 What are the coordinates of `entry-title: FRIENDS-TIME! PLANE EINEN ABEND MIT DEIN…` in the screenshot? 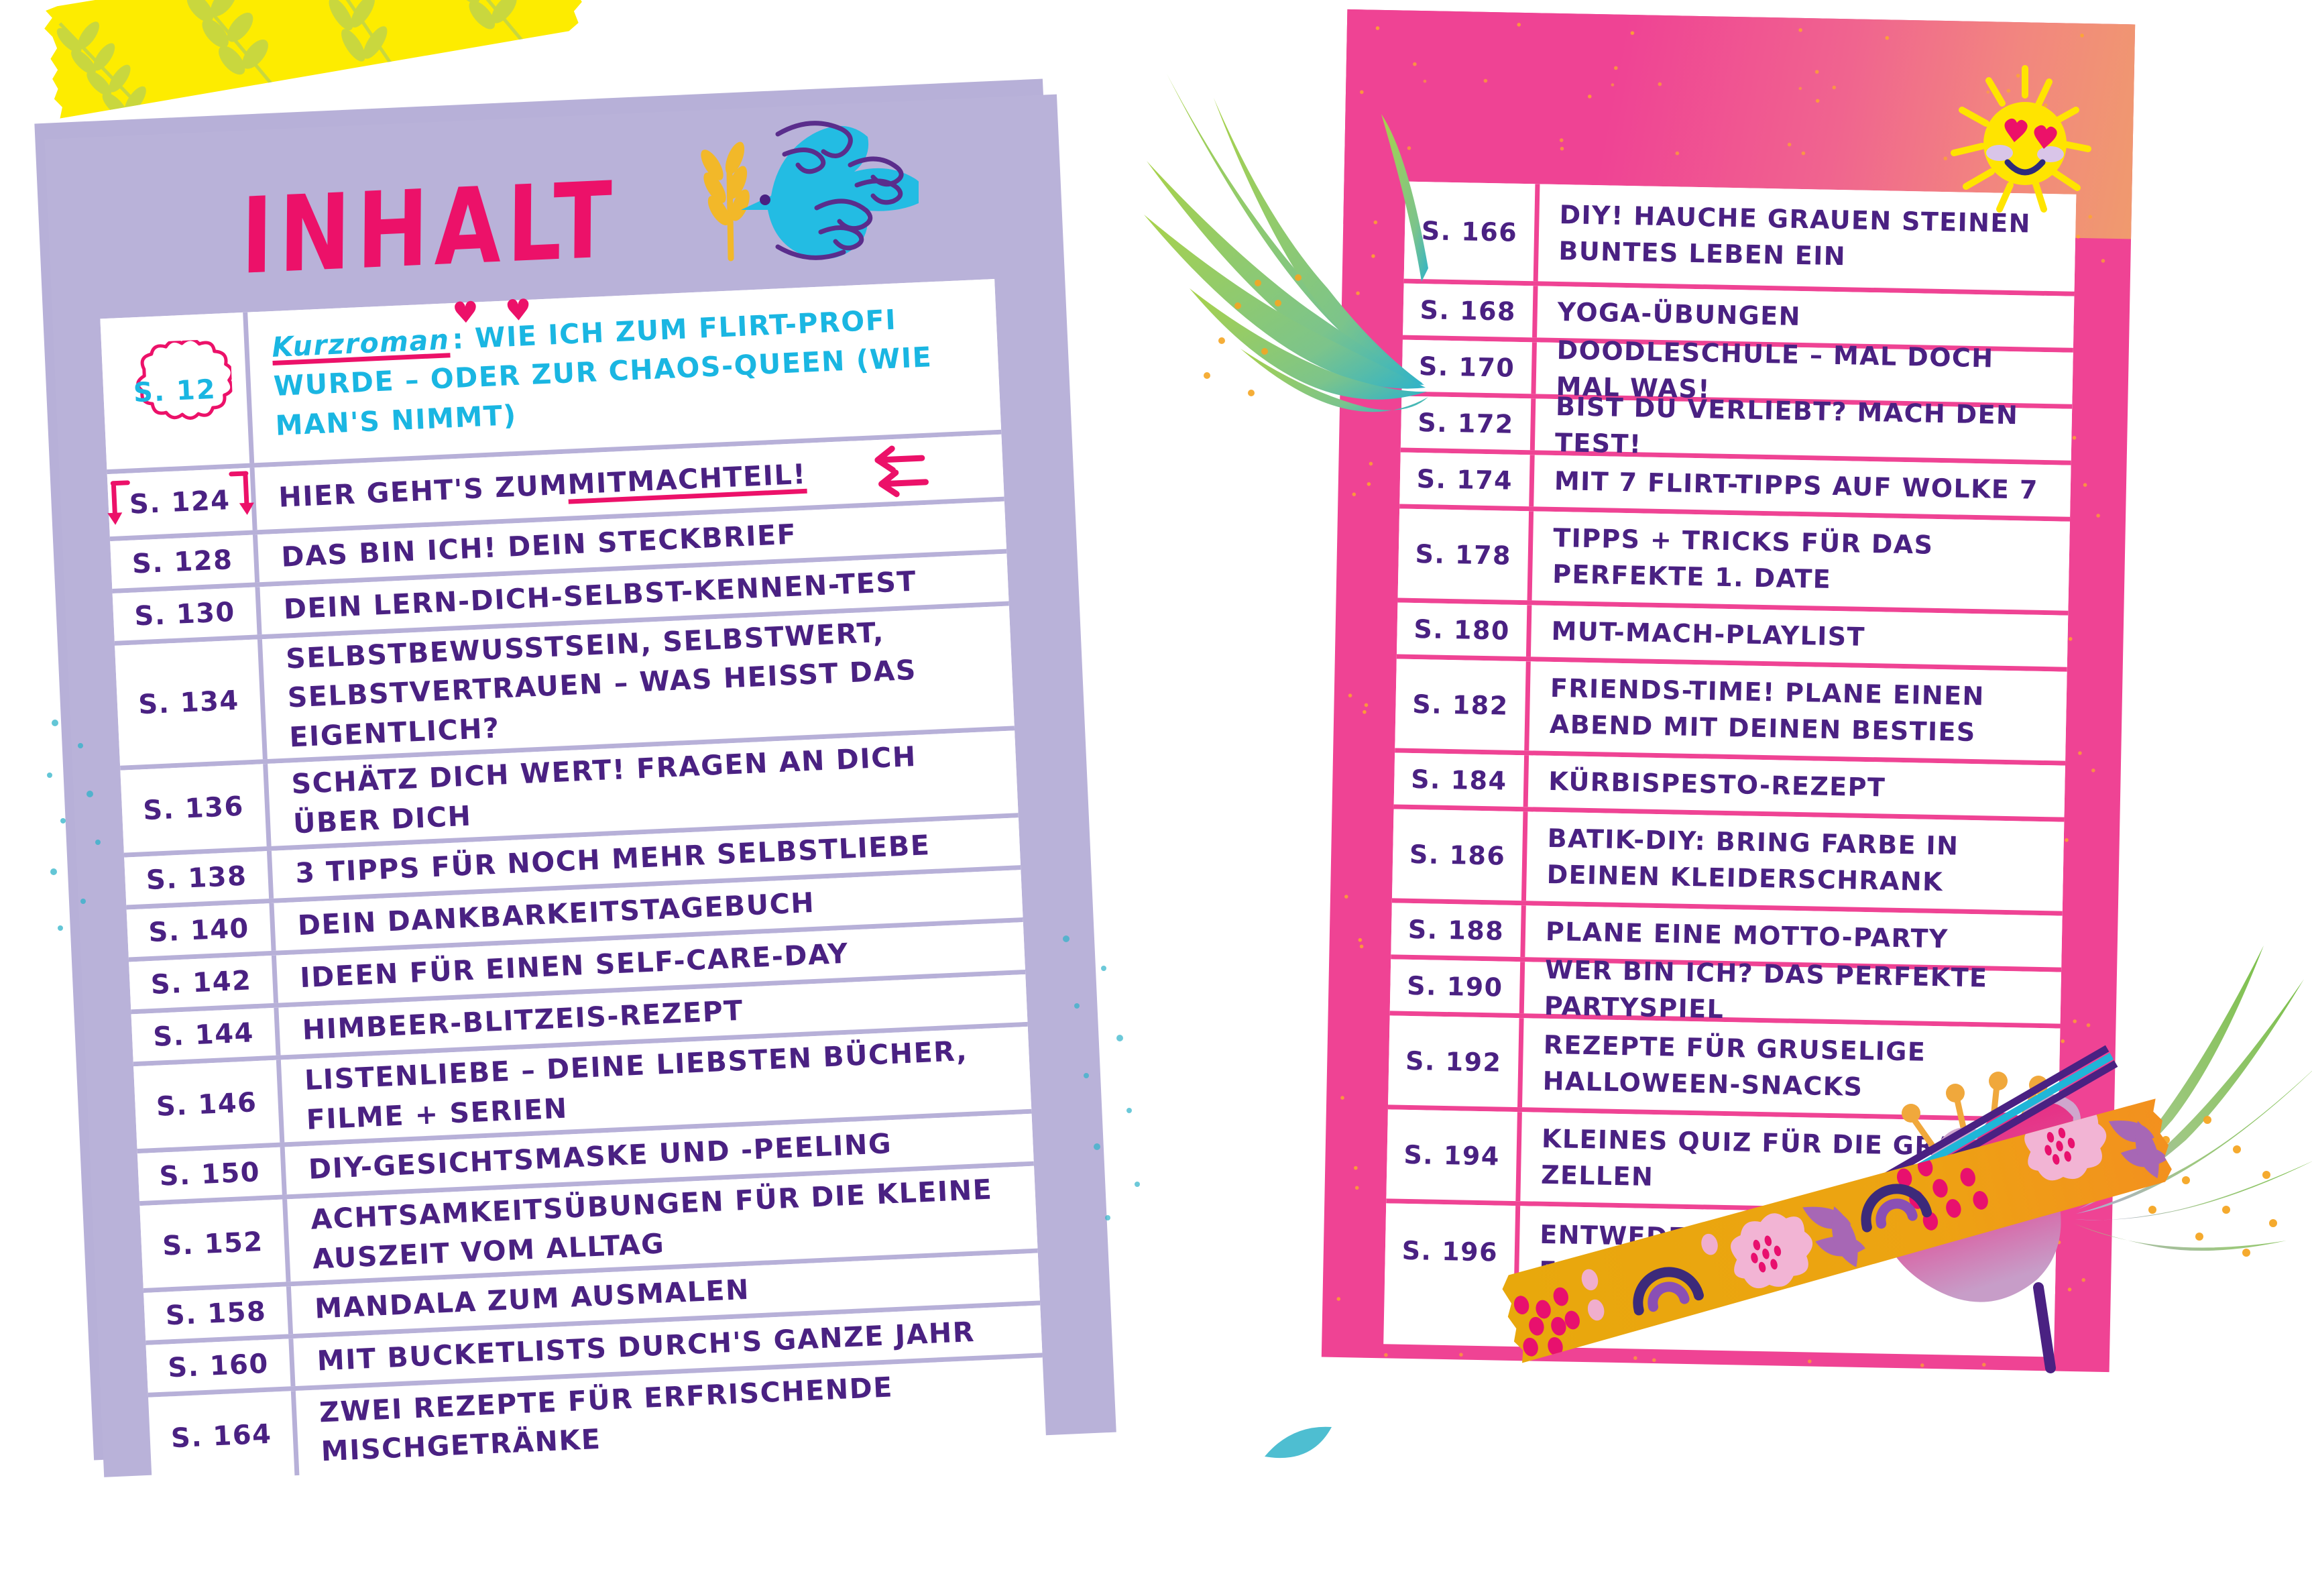 It's located at (1767, 710).